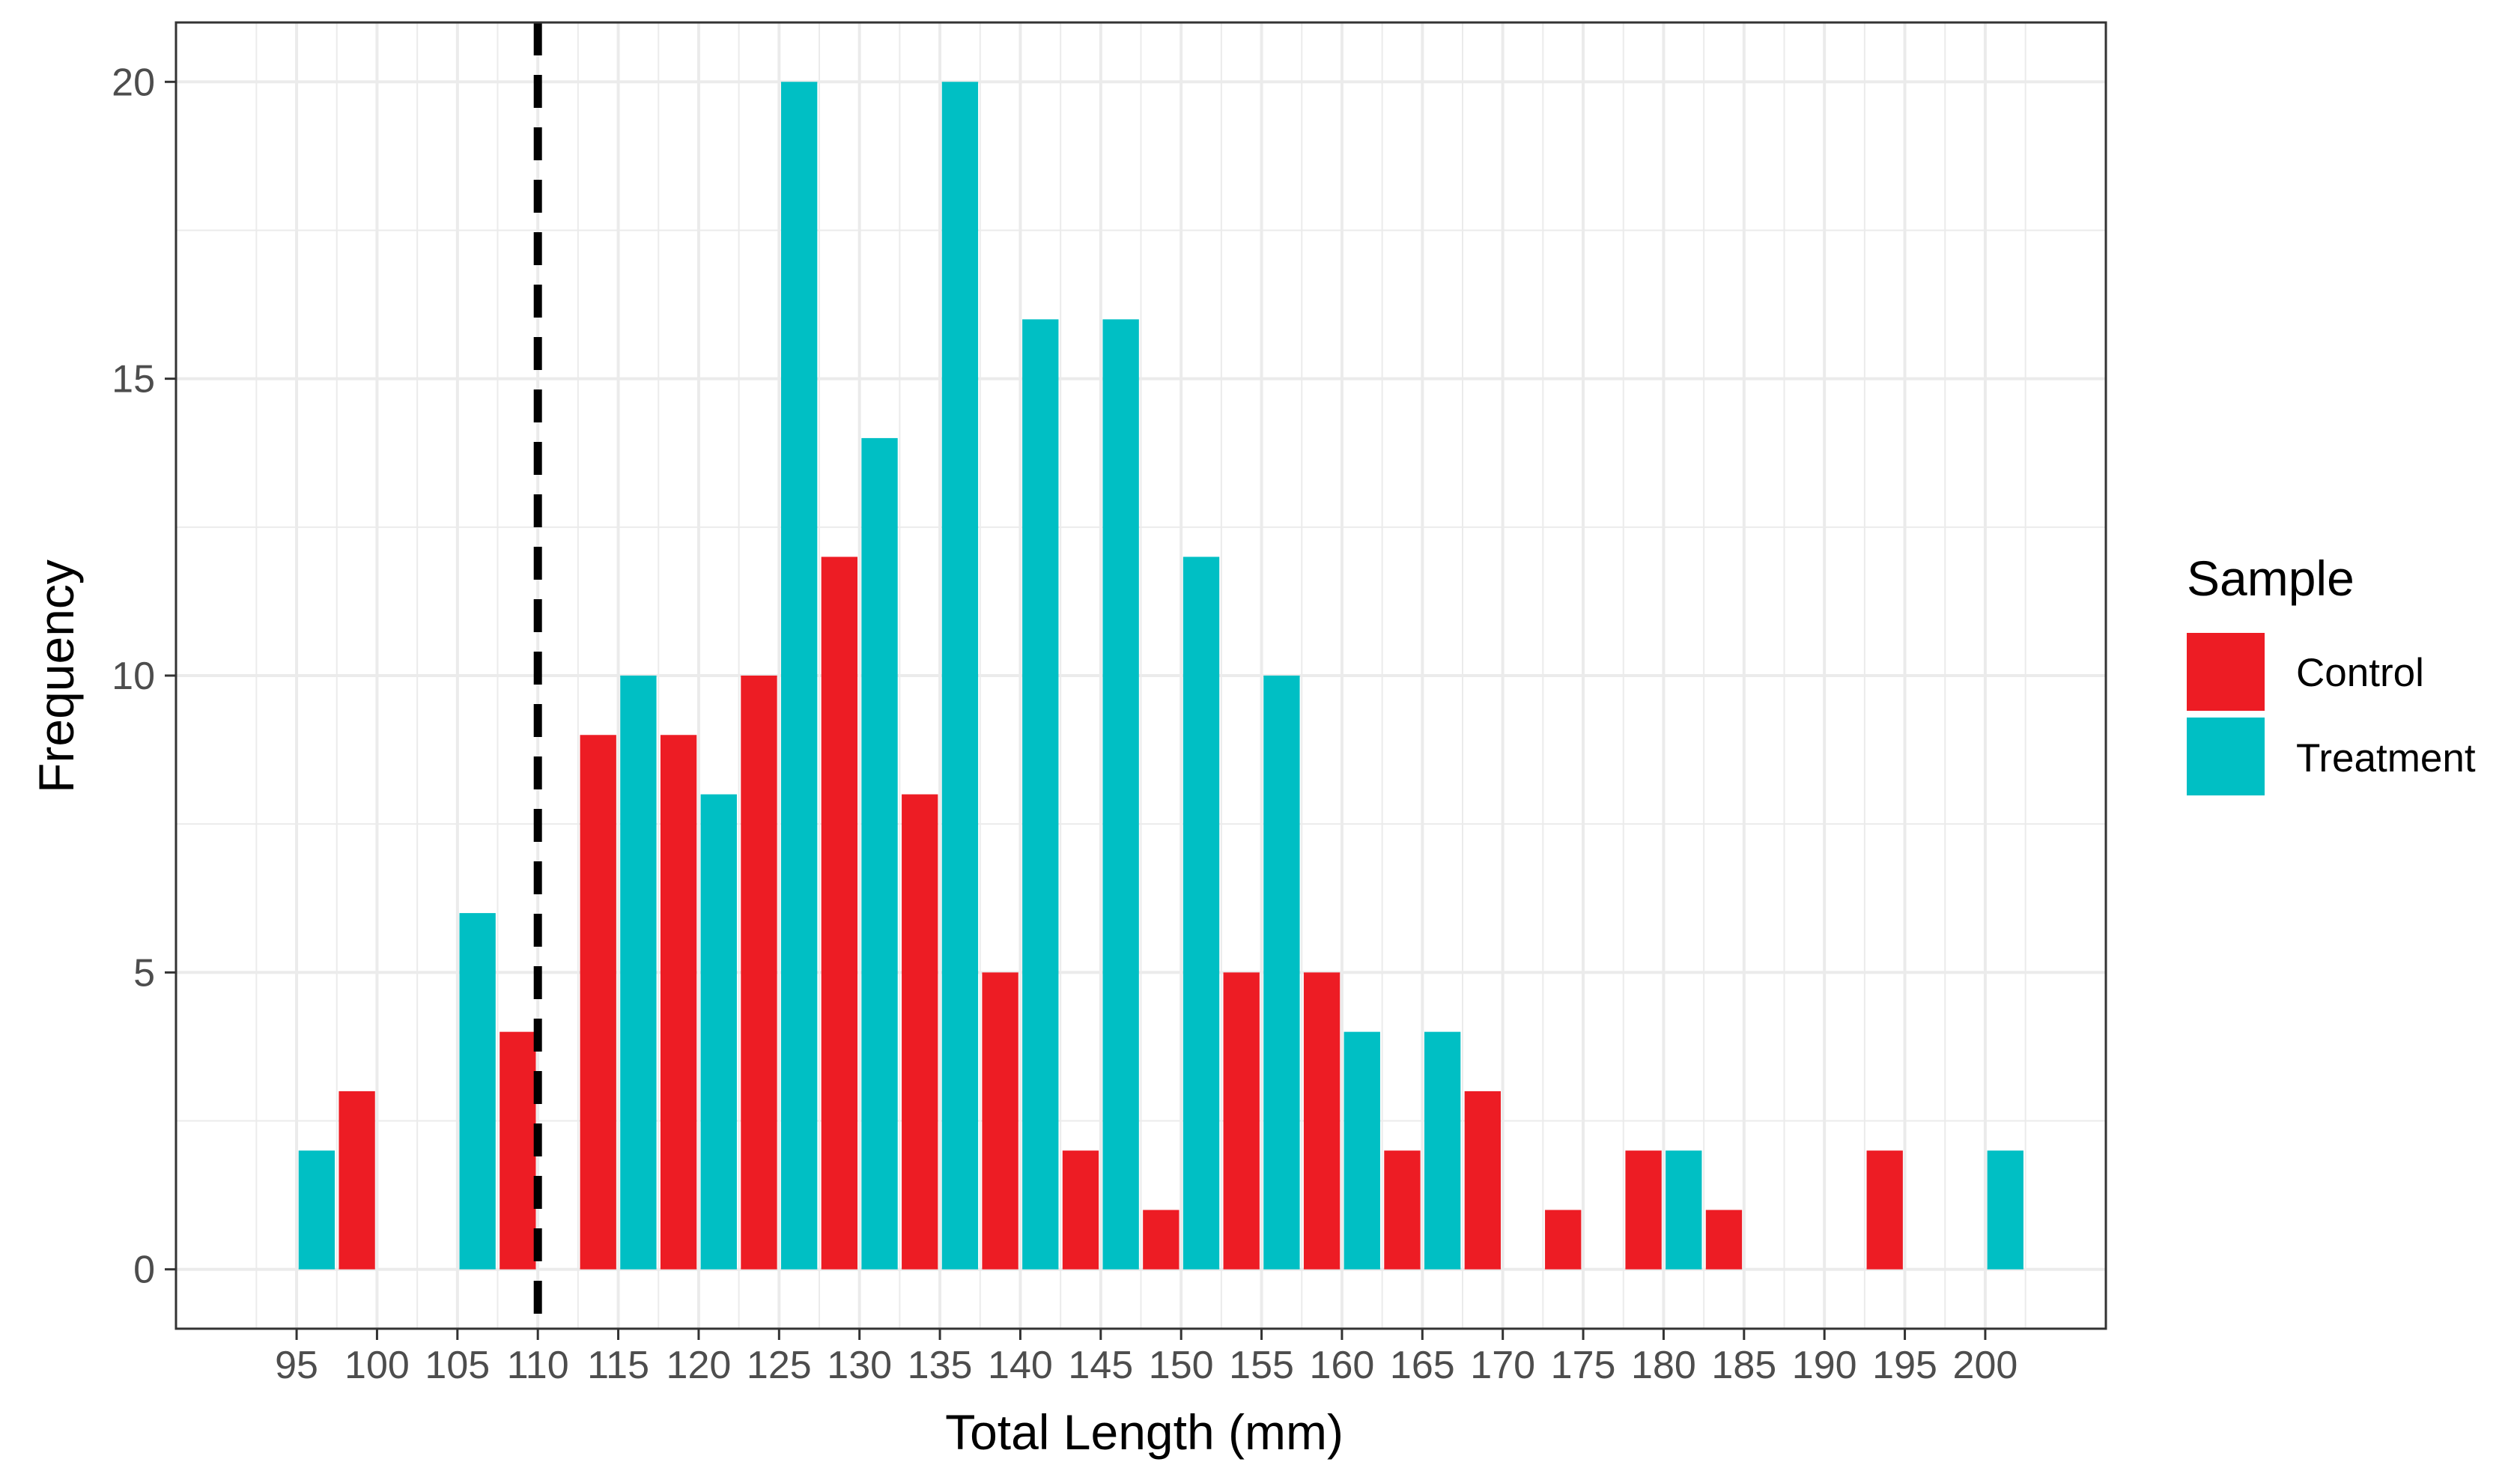 Image resolution: width=2520 pixels, height=1474 pixels. Describe the element at coordinates (133, 379) in the screenshot. I see `y-tick-label: 15` at that location.